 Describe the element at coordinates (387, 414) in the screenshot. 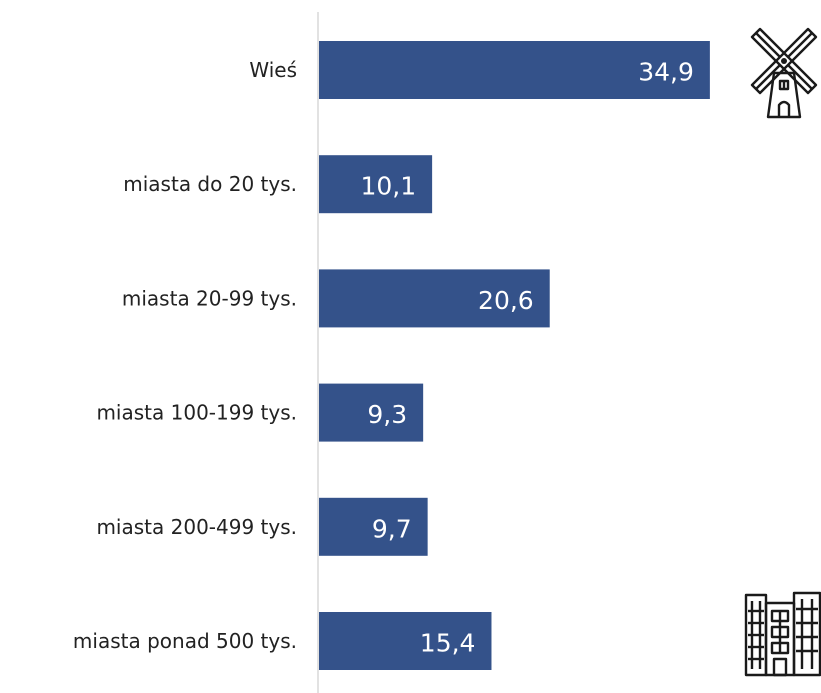

I see `value-label: 9,3` at that location.